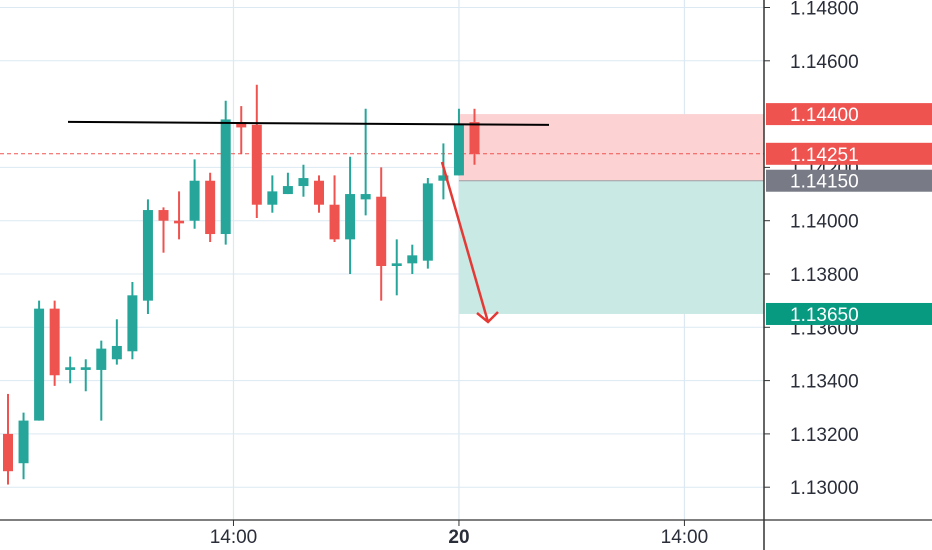 The height and width of the screenshot is (550, 932). I want to click on current-price-tag-bg, so click(849, 153).